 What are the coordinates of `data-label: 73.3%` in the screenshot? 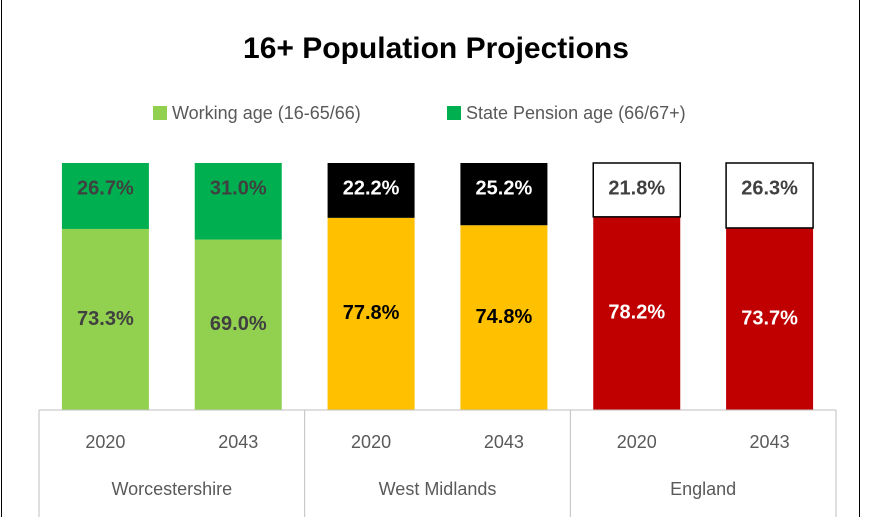 It's located at (105, 319).